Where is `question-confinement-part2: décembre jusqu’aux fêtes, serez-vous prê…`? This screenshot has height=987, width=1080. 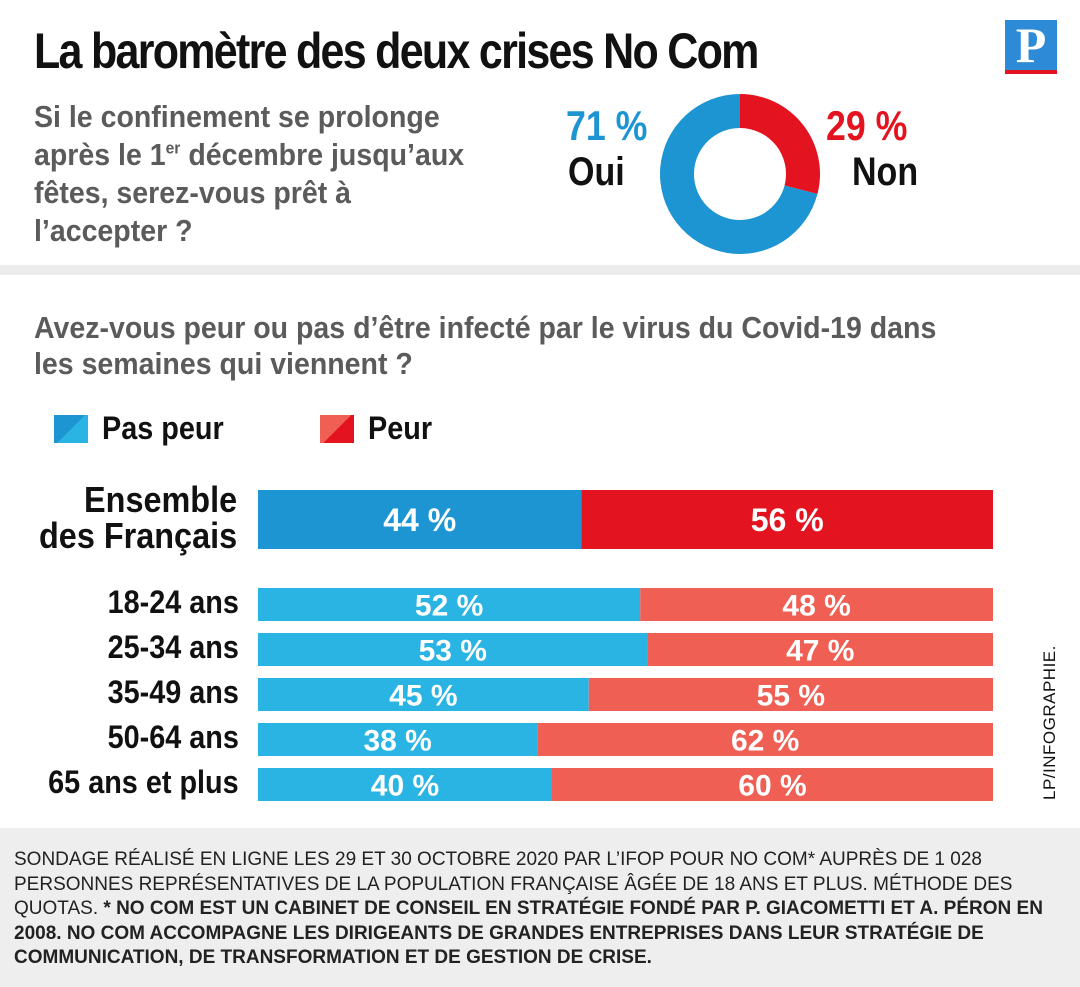 question-confinement-part2: décembre jusqu’aux fêtes, serez-vous prê… is located at coordinates (249, 192).